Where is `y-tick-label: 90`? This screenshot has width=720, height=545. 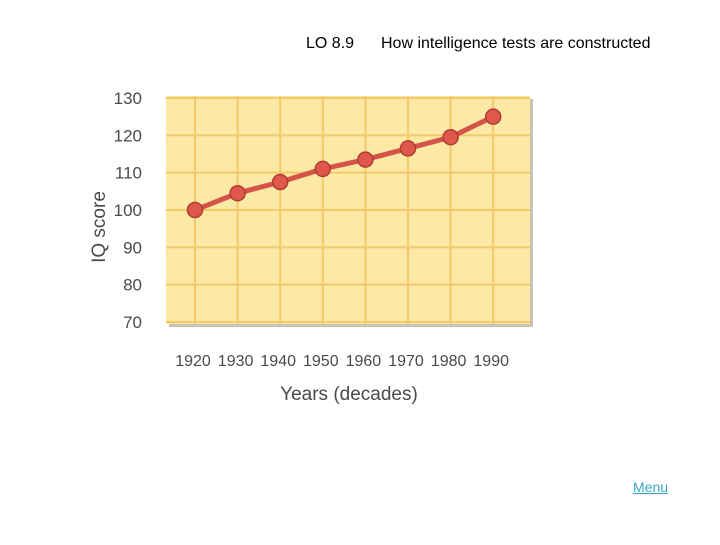
y-tick-label: 90 is located at coordinates (132, 247).